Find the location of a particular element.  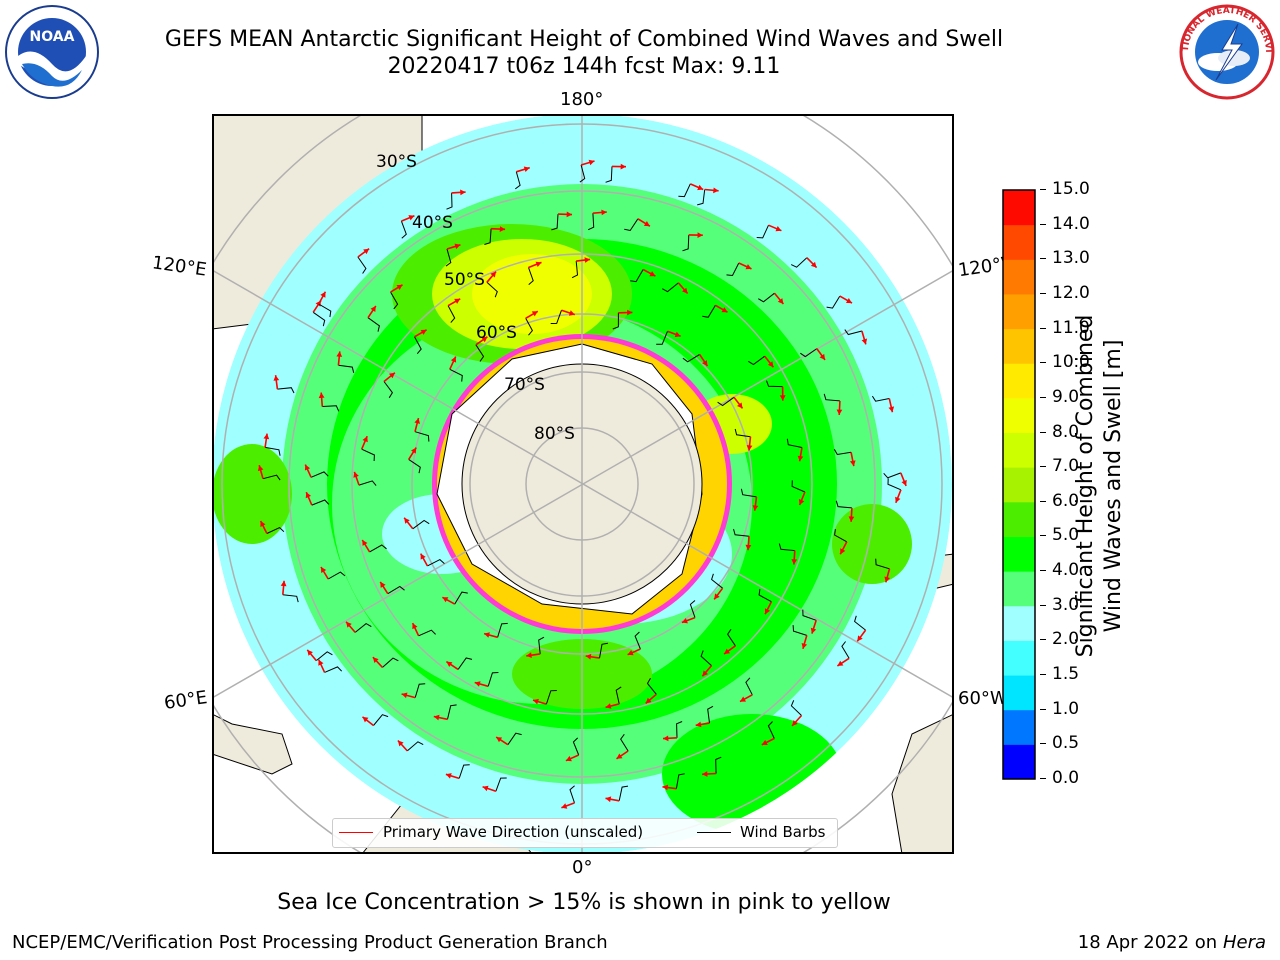

lat-label-50s: 50°S is located at coordinates (464, 280).